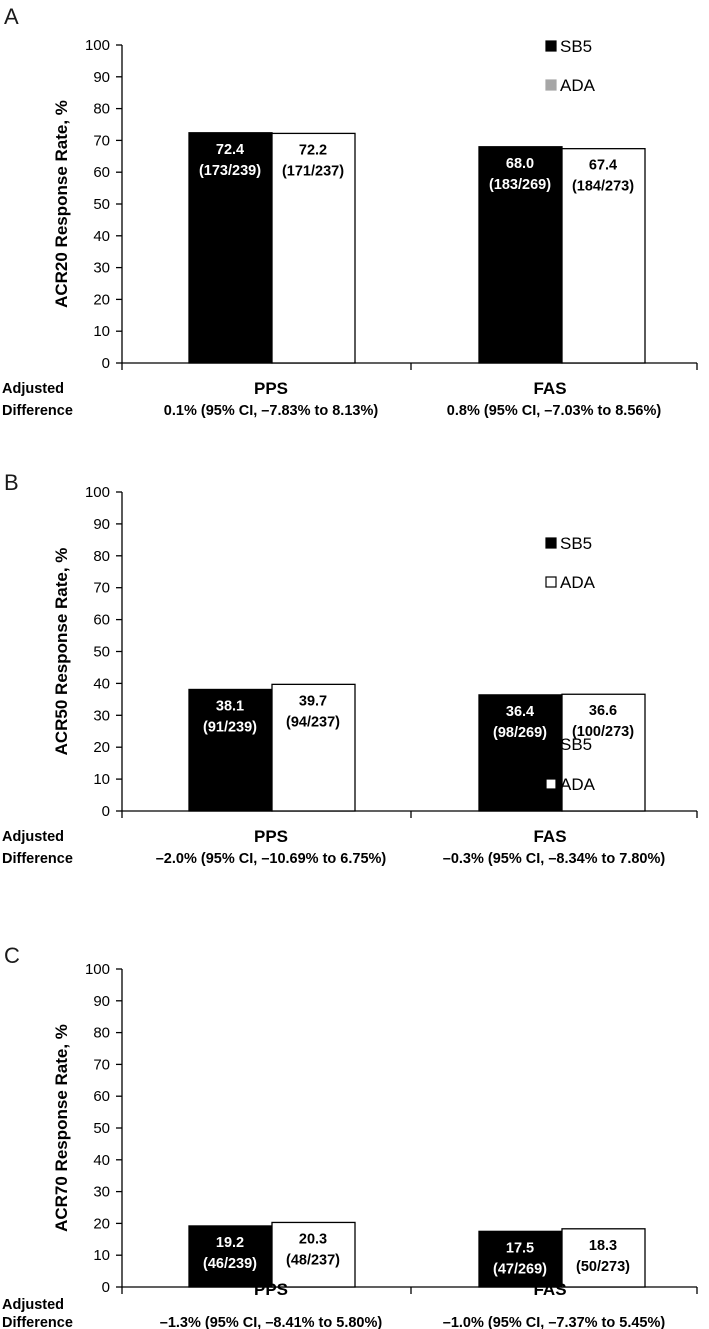 Image resolution: width=709 pixels, height=1329 pixels. What do you see at coordinates (313, 171) in the screenshot?
I see `bar-count-label: (171/237)` at bounding box center [313, 171].